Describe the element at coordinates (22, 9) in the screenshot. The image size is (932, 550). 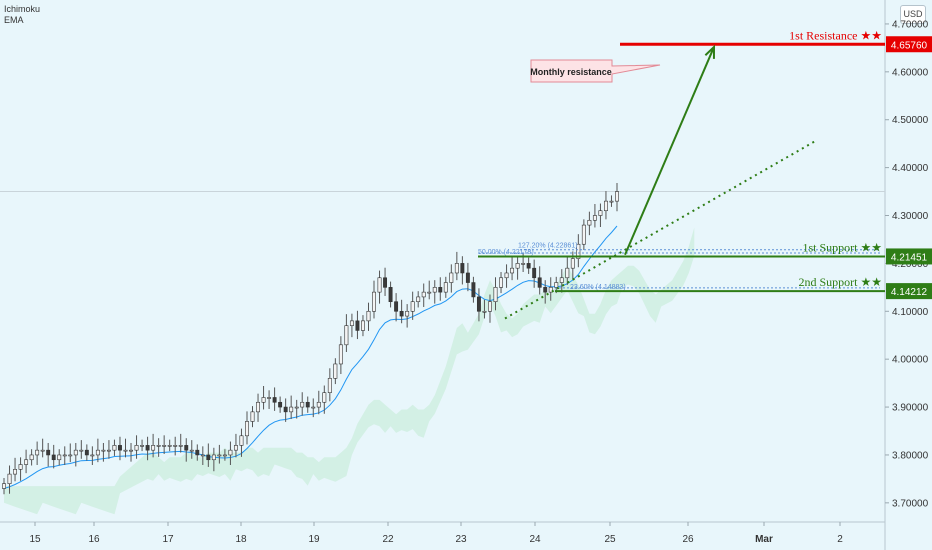
I see `indicator-label-ichimoku: Ichimoku` at that location.